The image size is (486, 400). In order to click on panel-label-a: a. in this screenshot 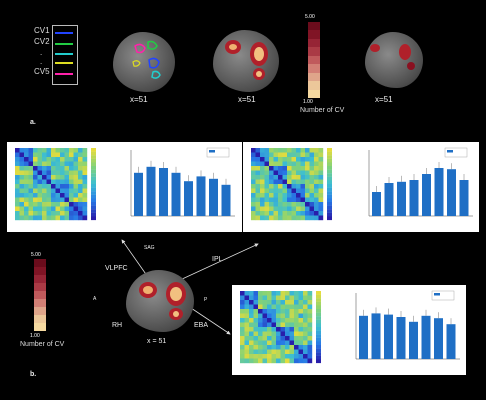, I will do `click(33, 122)`.